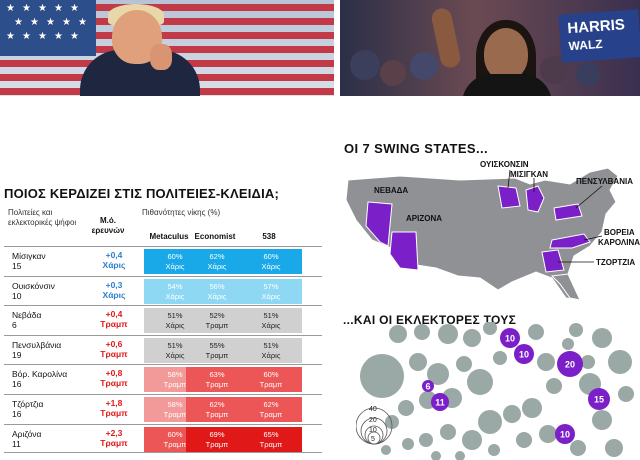 Image resolution: width=640 pixels, height=460 pixels. I want to click on header-source-538: 538, so click(269, 236).